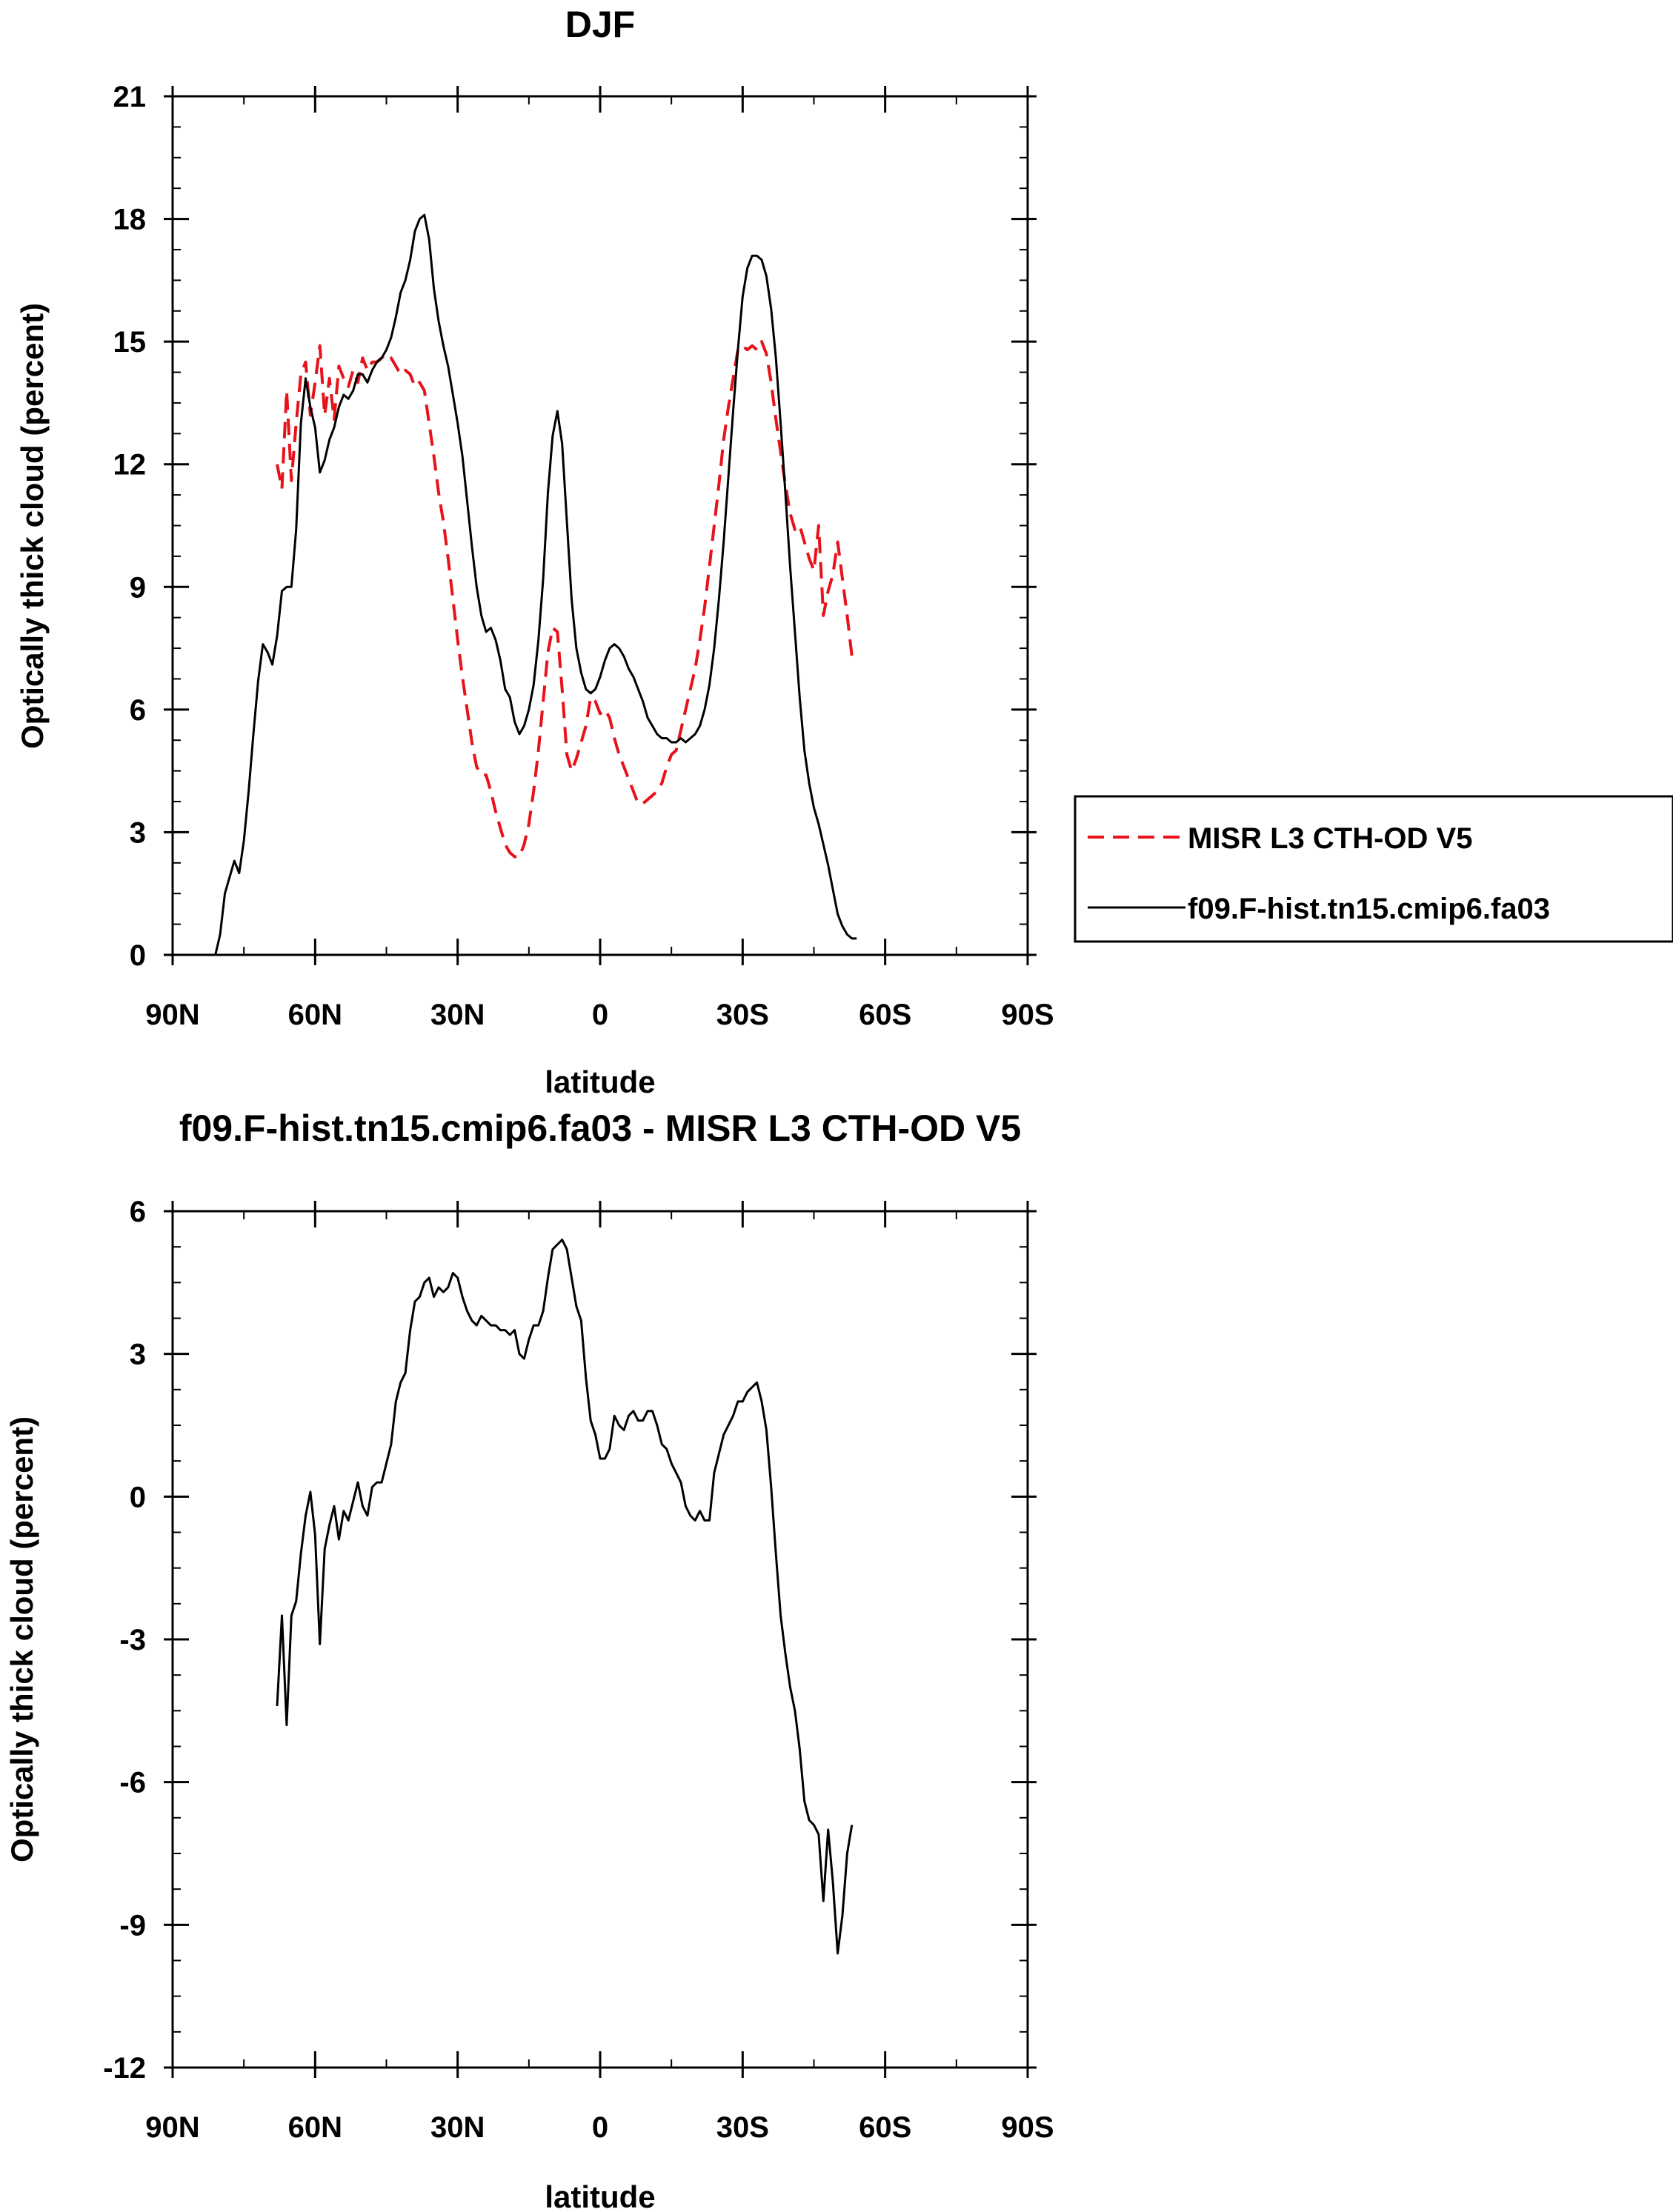 The height and width of the screenshot is (2212, 1673). I want to click on y-axis-label-bottom: Optically thick cloud (percent), so click(21, 1639).